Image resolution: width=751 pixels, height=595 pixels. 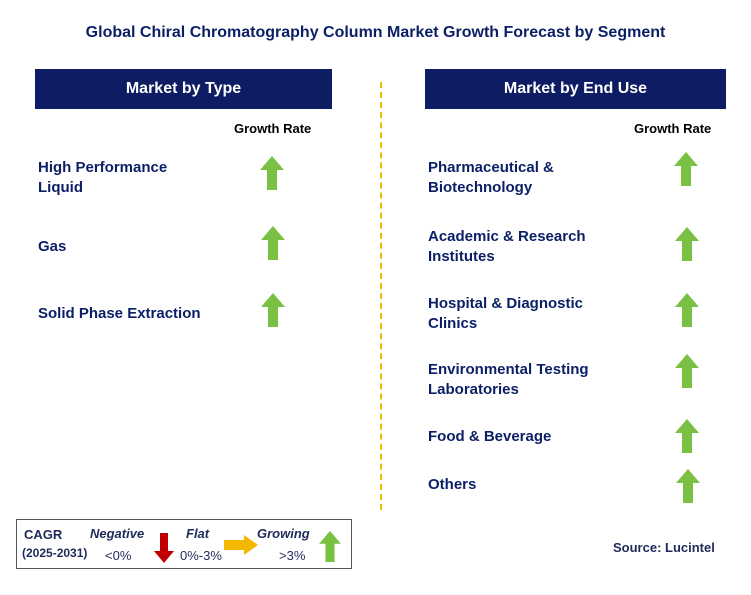 What do you see at coordinates (273, 128) in the screenshot?
I see `left-growth-rate-label: Growth Rate` at bounding box center [273, 128].